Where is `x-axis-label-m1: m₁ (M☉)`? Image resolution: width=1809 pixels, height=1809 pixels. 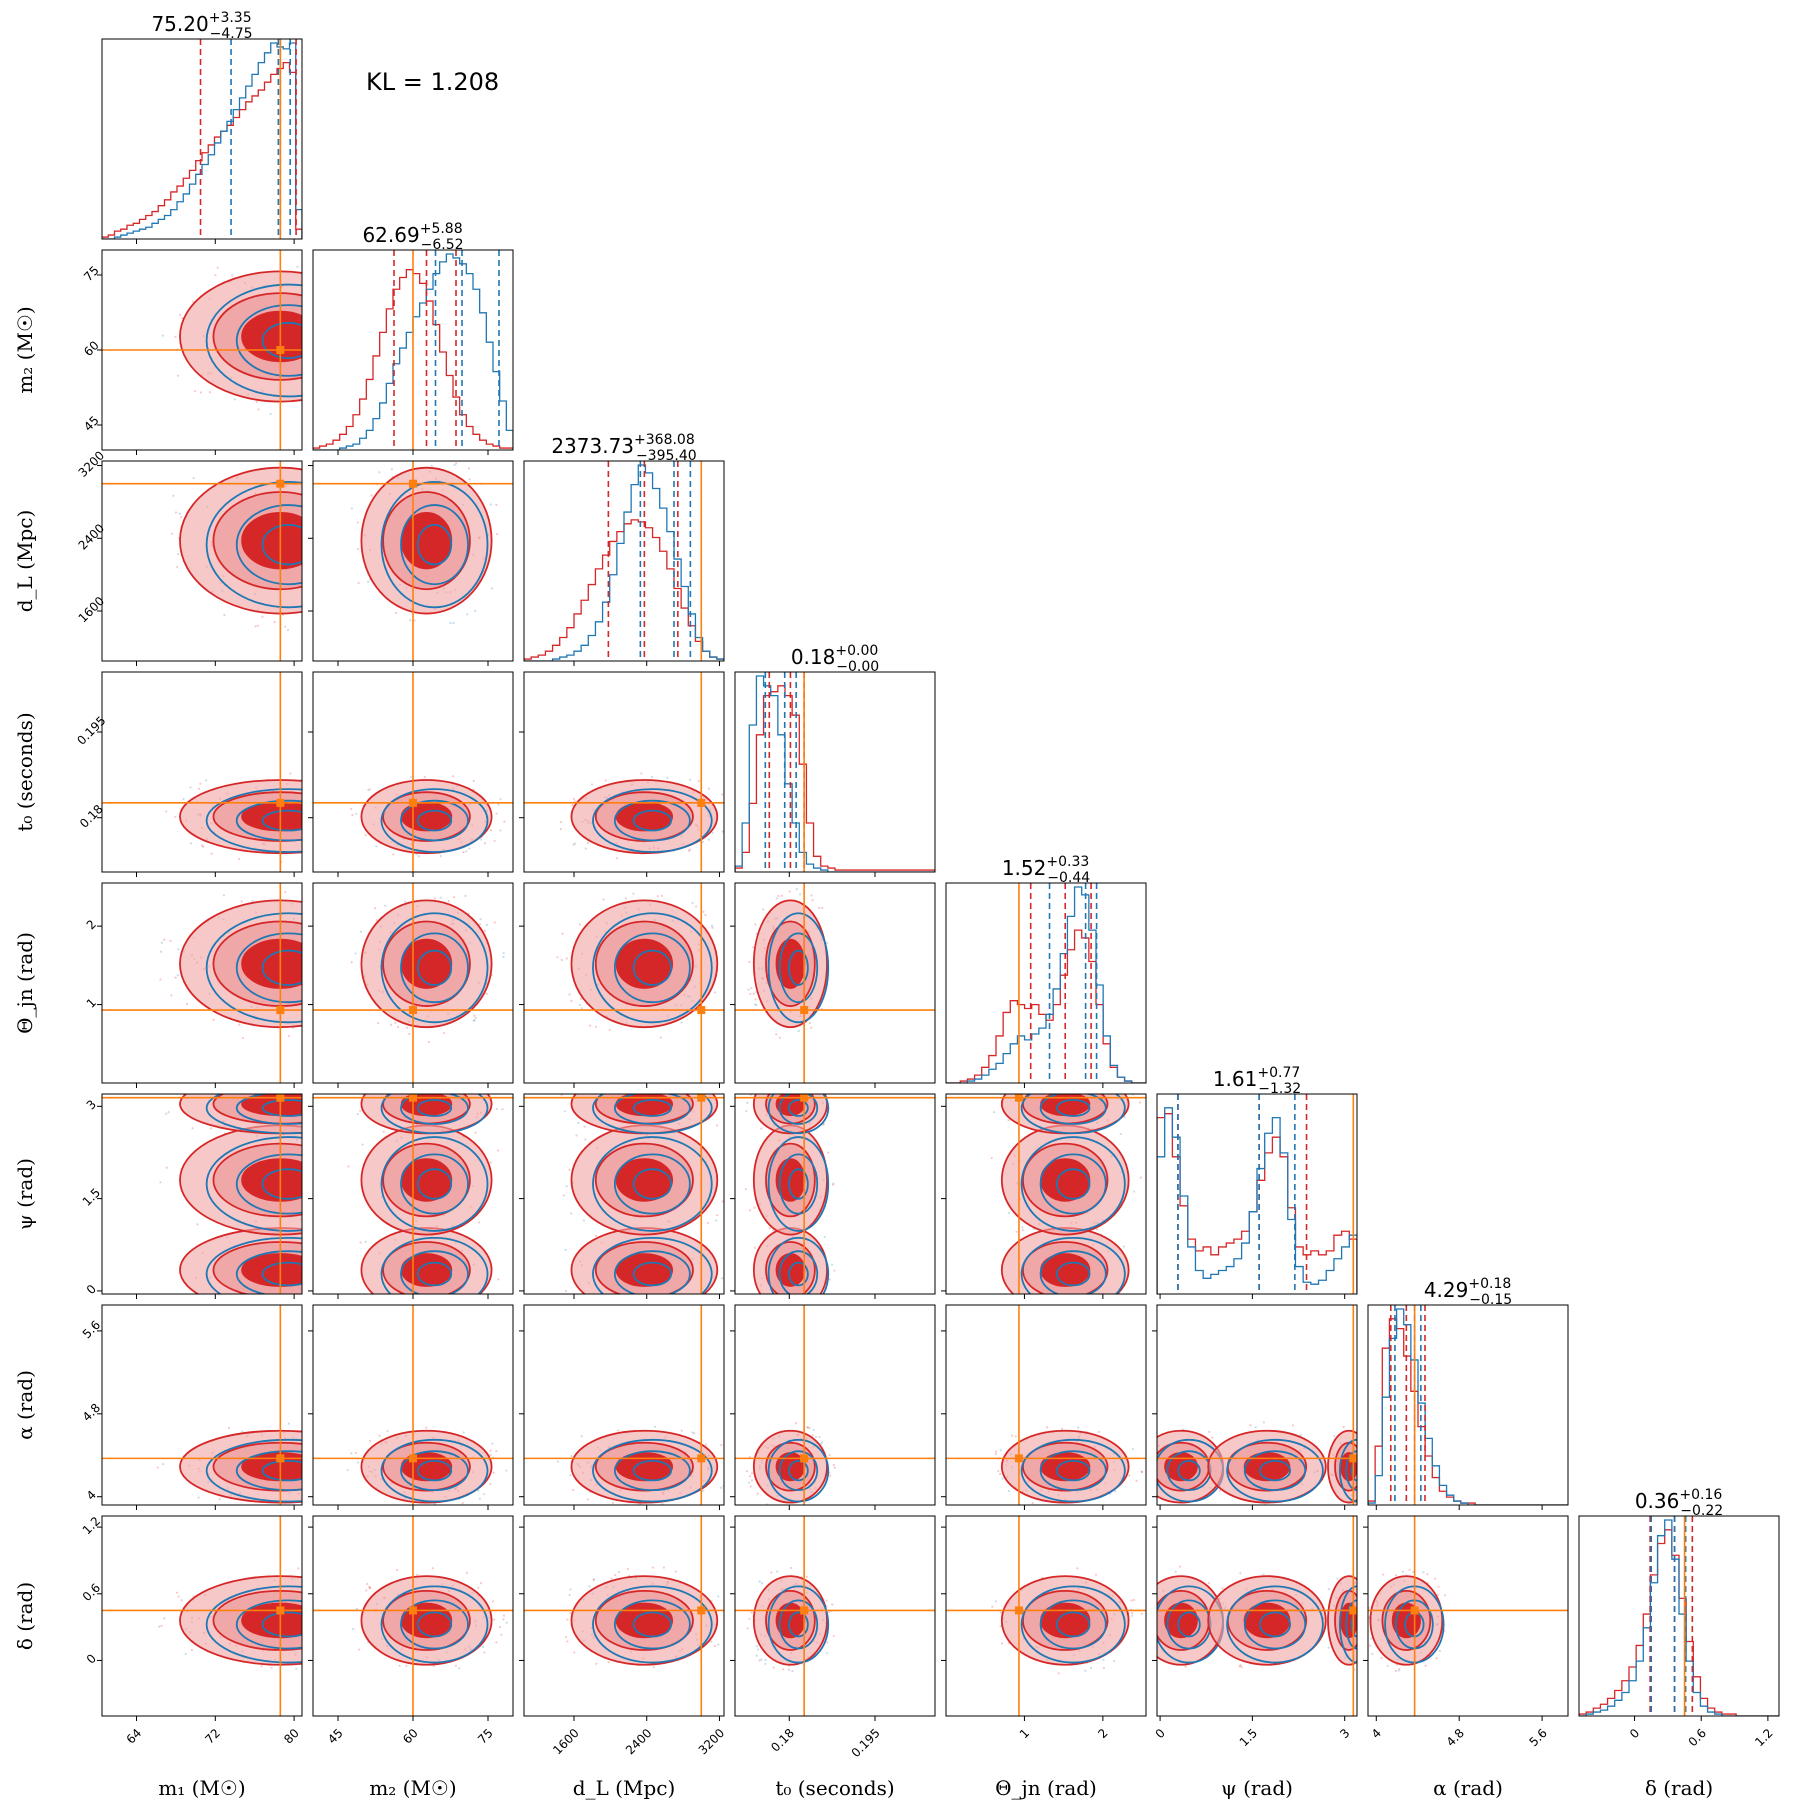 x-axis-label-m1: m₁ (M☉) is located at coordinates (201, 1788).